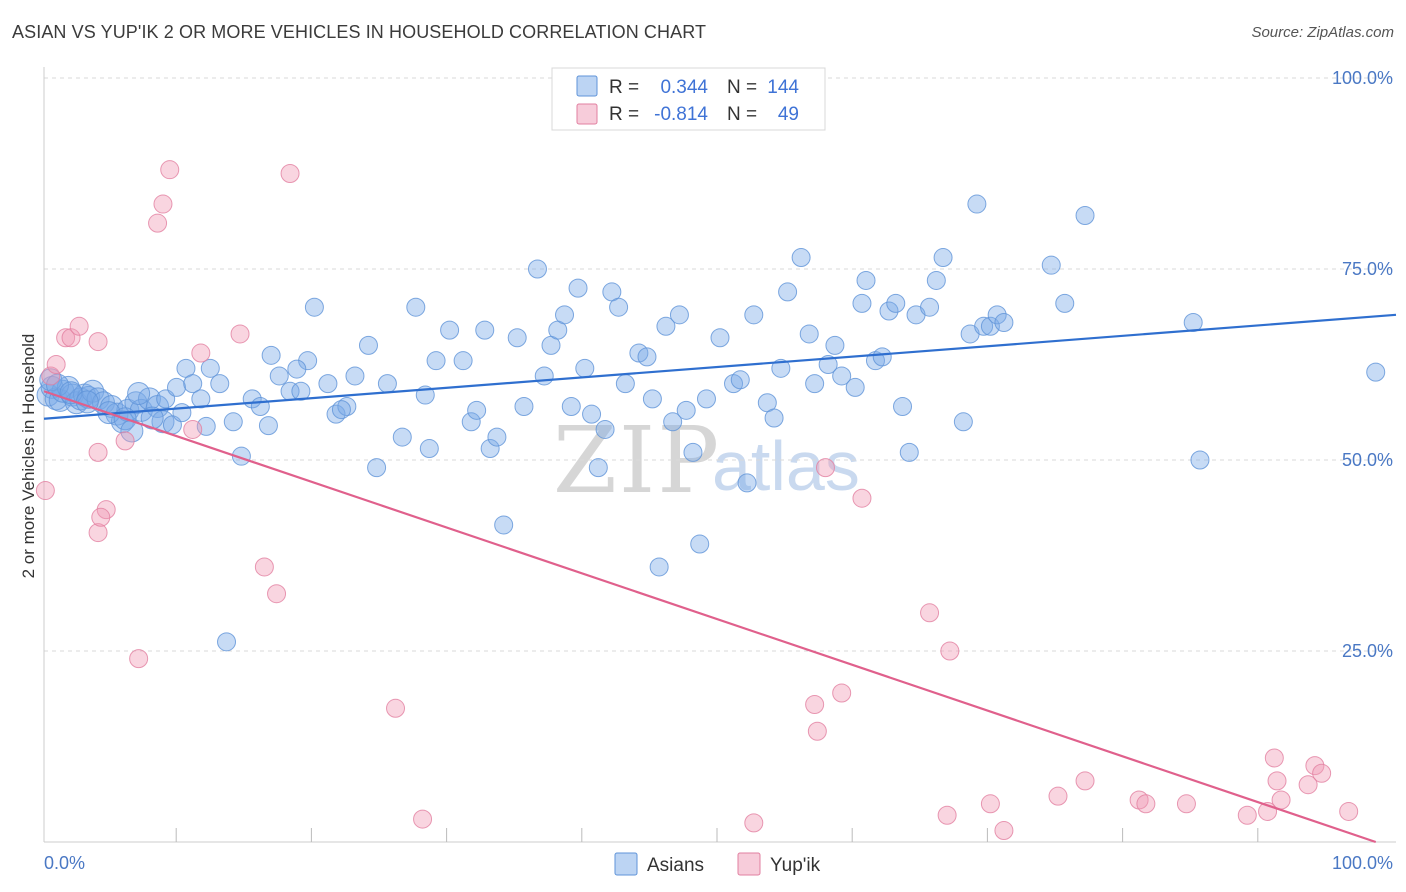  What do you see at coordinates (675, 865) in the screenshot?
I see `bottom-legend-label-asians: Asians` at bounding box center [675, 865].